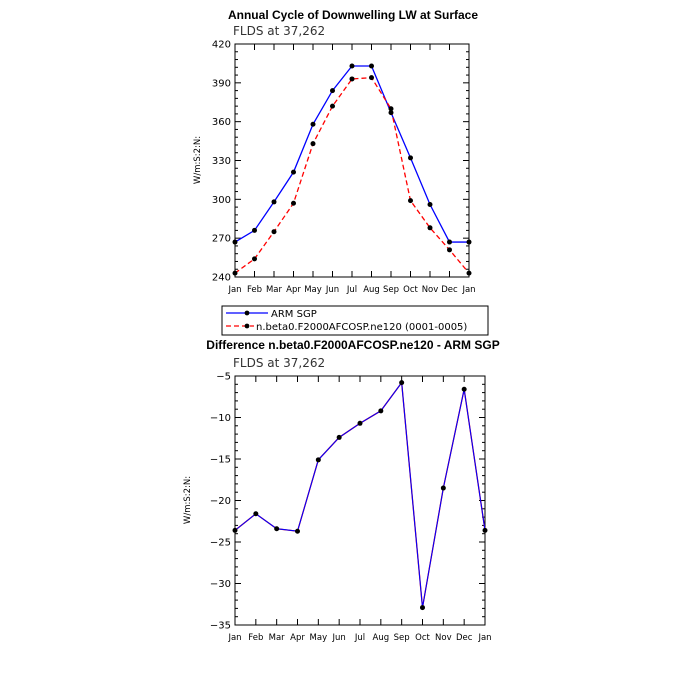 The height and width of the screenshot is (676, 675). I want to click on panel2-ytick-label: −35, so click(220, 626).